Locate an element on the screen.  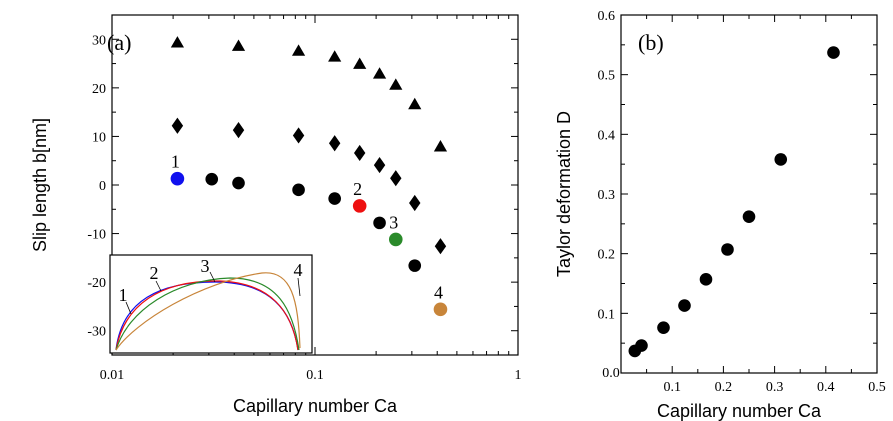
panel-a-ylabel: Slip length b[nm] is located at coordinates (40, 185).